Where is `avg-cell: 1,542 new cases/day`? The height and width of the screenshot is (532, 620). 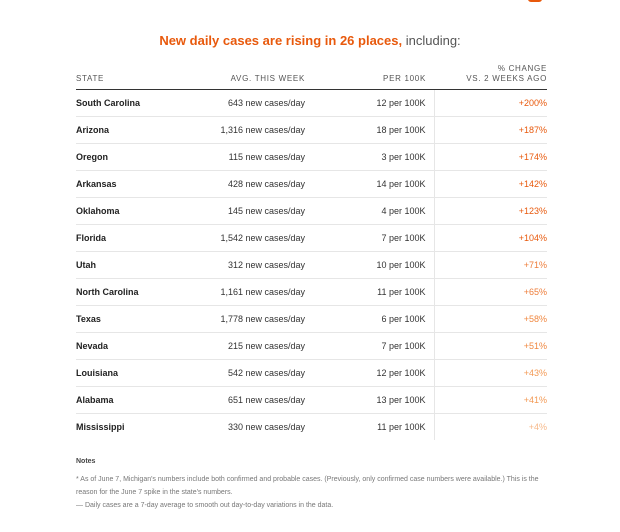 avg-cell: 1,542 new cases/day is located at coordinates (251, 238).